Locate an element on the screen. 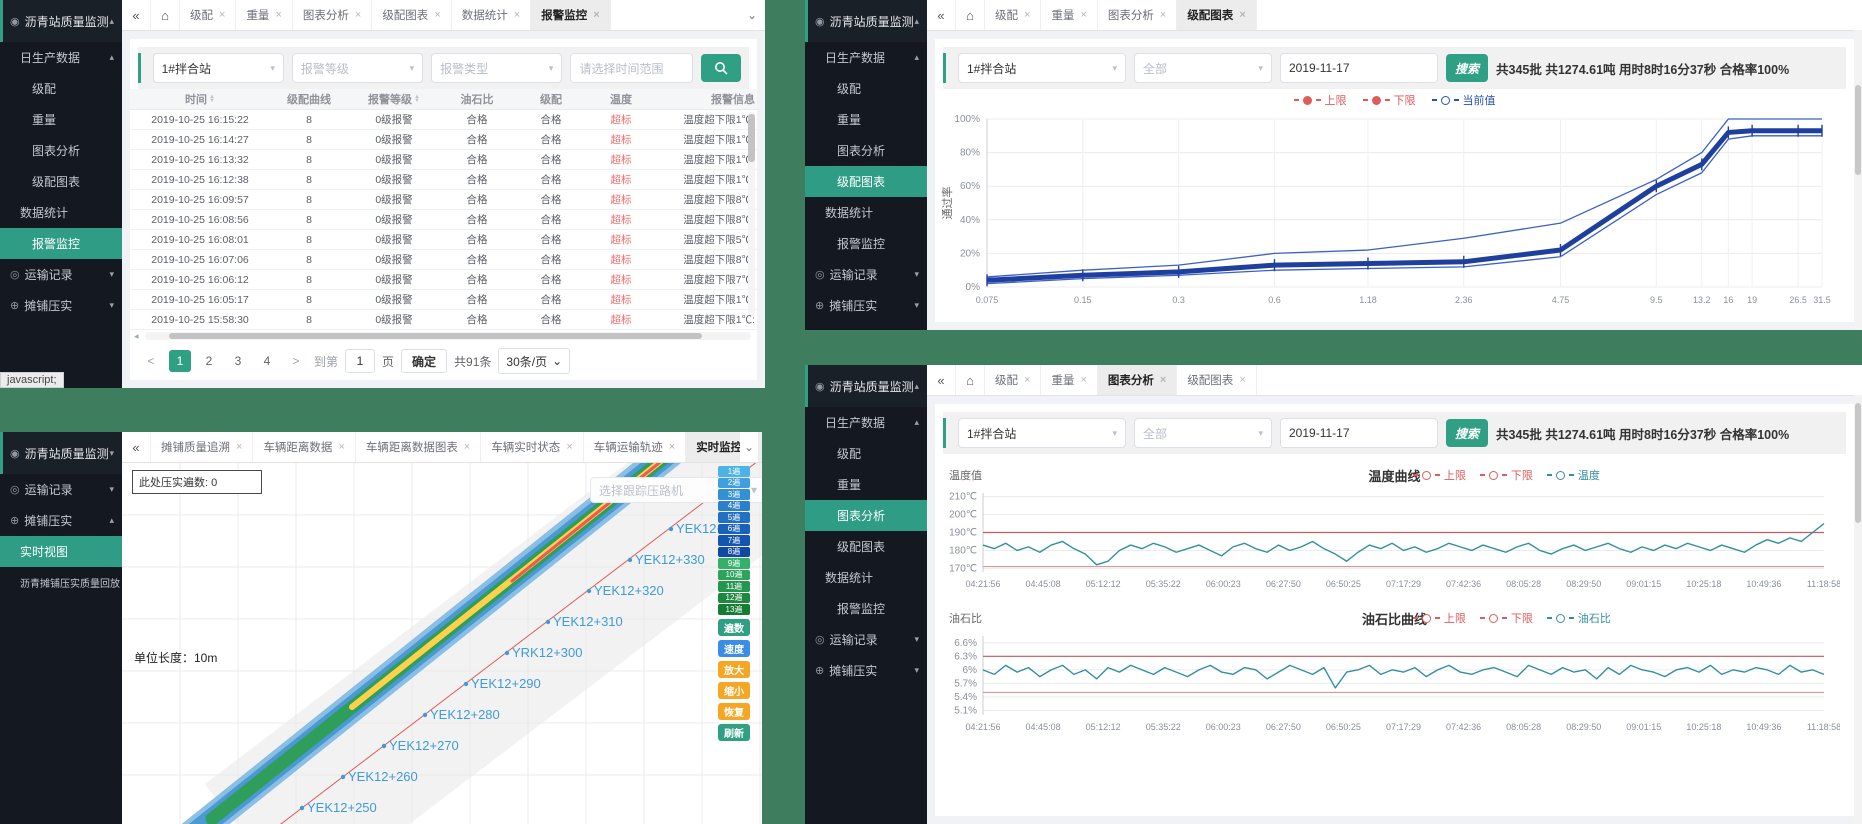 This screenshot has width=1862, height=824. alarm-type-select: 报警类型 ▾ is located at coordinates (497, 68).